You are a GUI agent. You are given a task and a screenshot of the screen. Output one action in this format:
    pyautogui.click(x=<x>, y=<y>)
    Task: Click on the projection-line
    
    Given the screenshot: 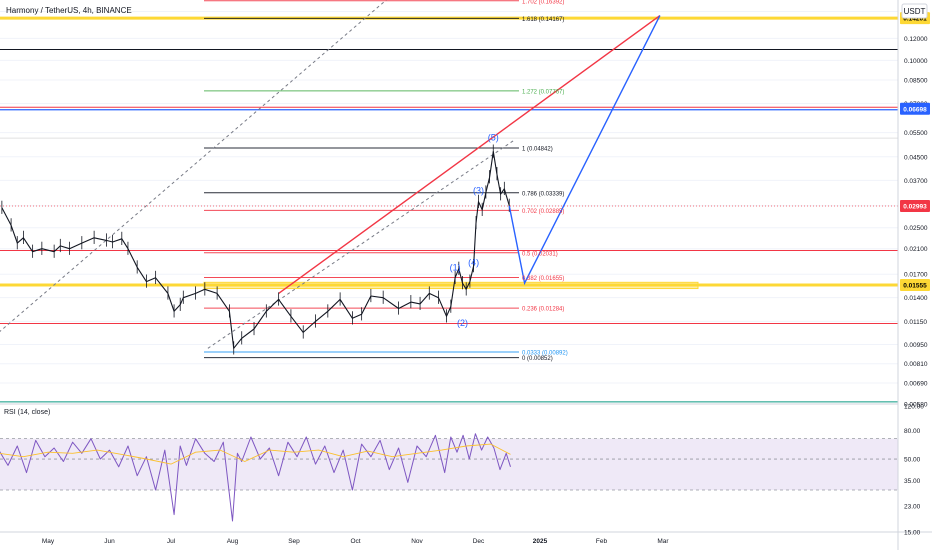 What is the action you would take?
    pyautogui.click(x=584, y=150)
    